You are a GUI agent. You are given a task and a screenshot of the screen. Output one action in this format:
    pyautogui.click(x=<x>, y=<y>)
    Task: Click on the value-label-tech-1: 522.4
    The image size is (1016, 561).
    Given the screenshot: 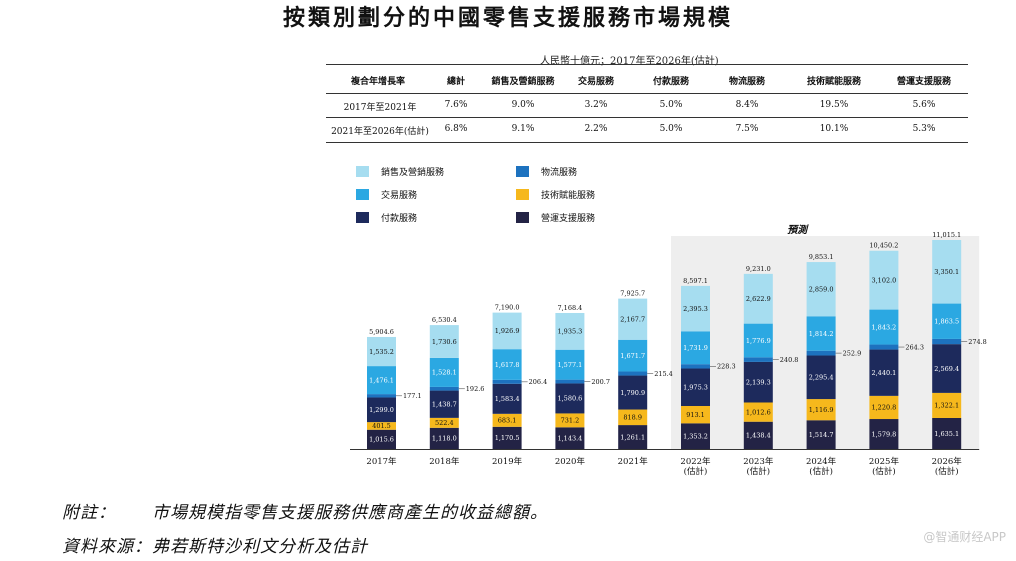 What is the action you would take?
    pyautogui.click(x=444, y=423)
    